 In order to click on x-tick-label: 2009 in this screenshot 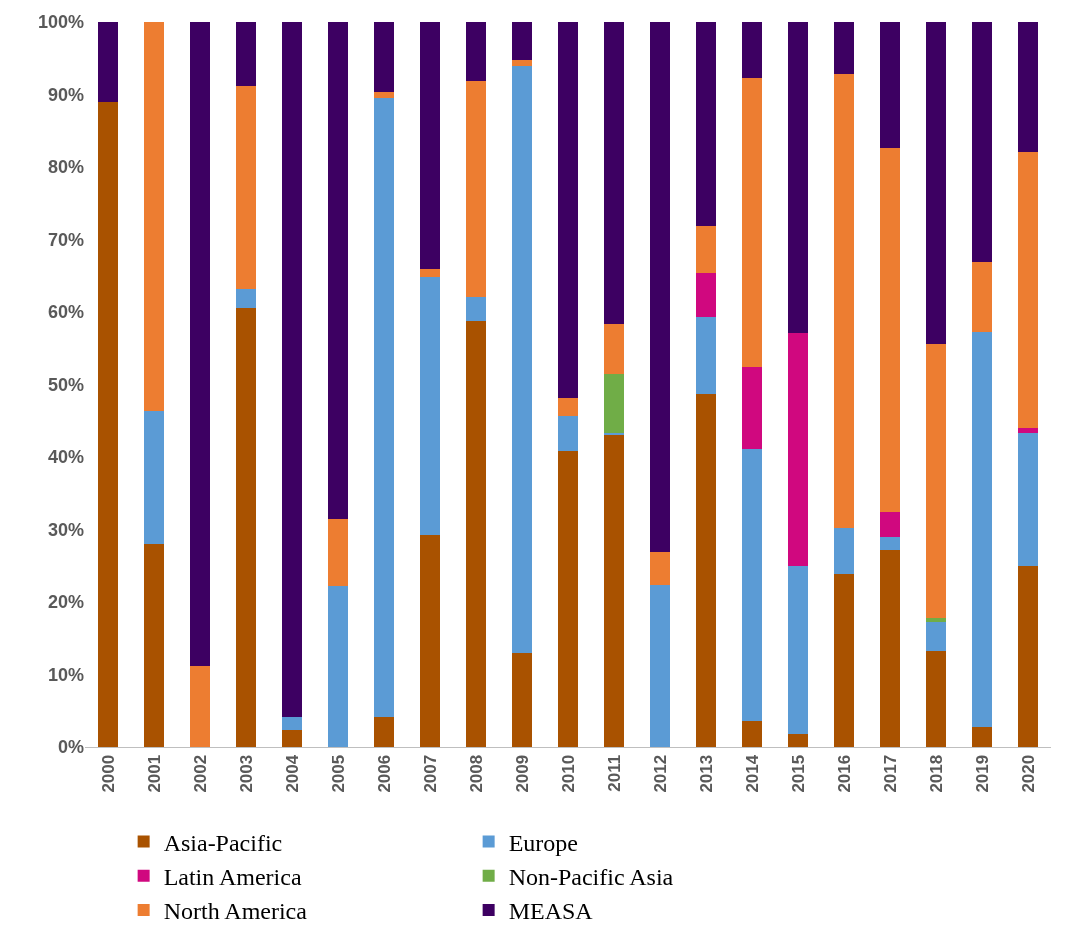, I will do `click(522, 773)`.